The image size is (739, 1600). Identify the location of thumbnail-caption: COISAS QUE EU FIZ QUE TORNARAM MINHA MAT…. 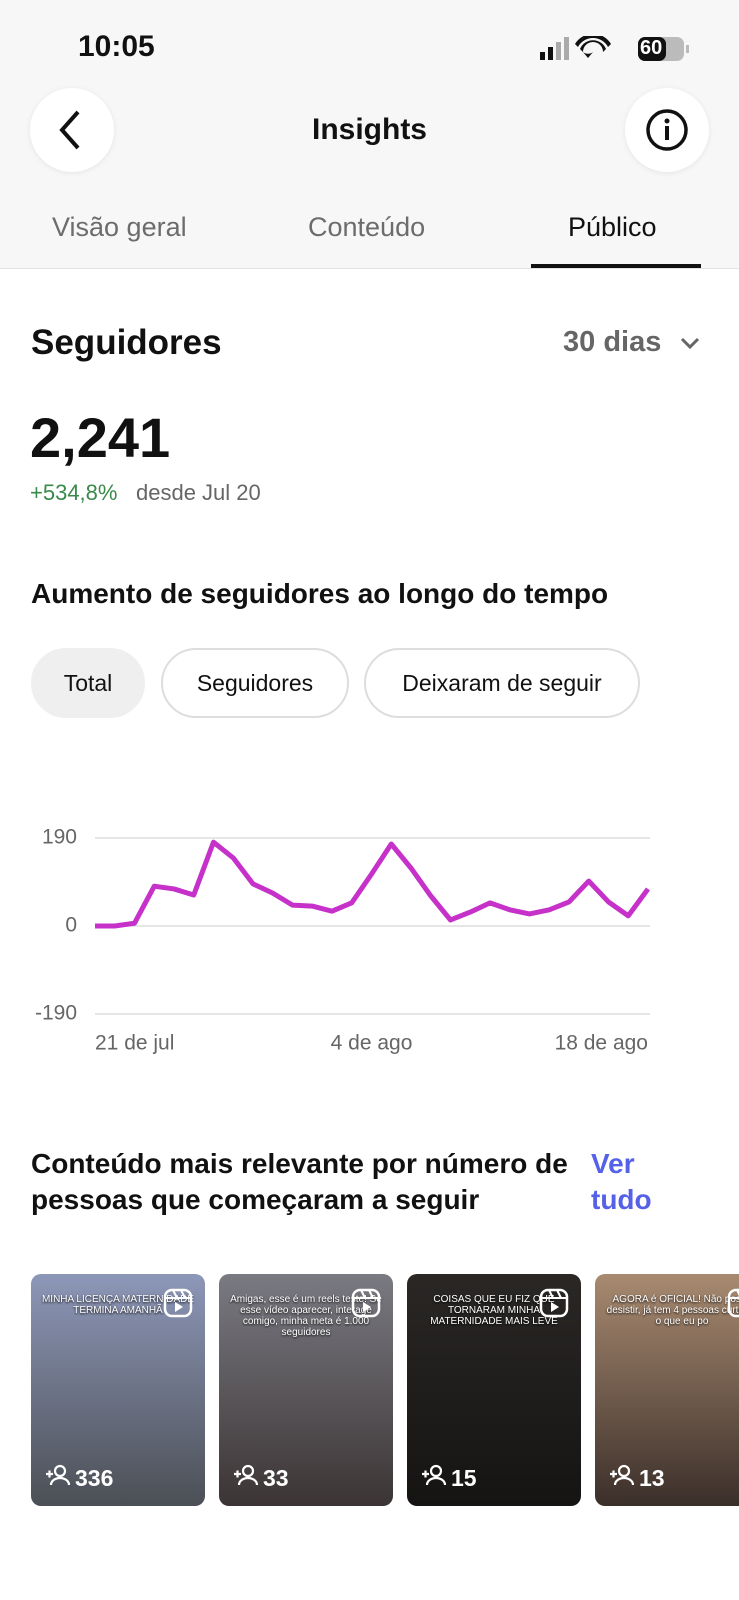
(494, 1310).